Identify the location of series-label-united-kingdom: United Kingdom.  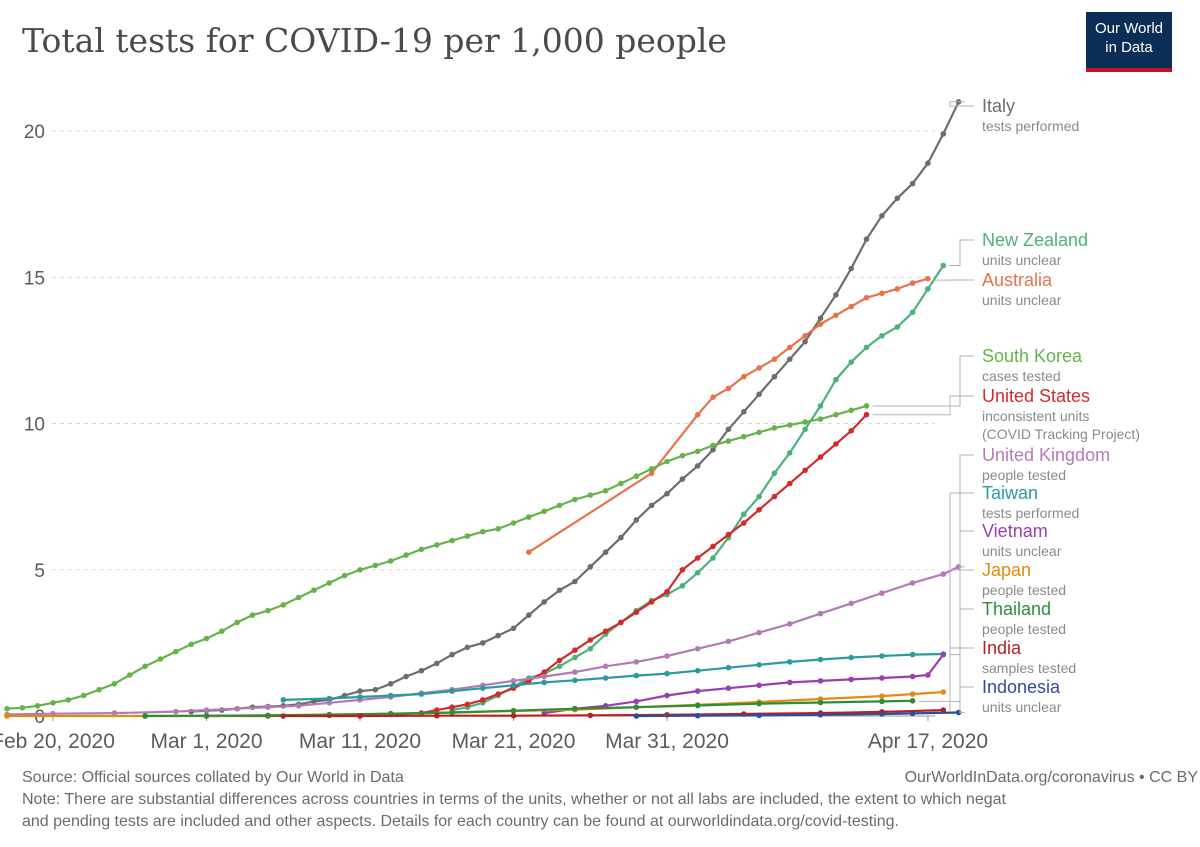
(1046, 455).